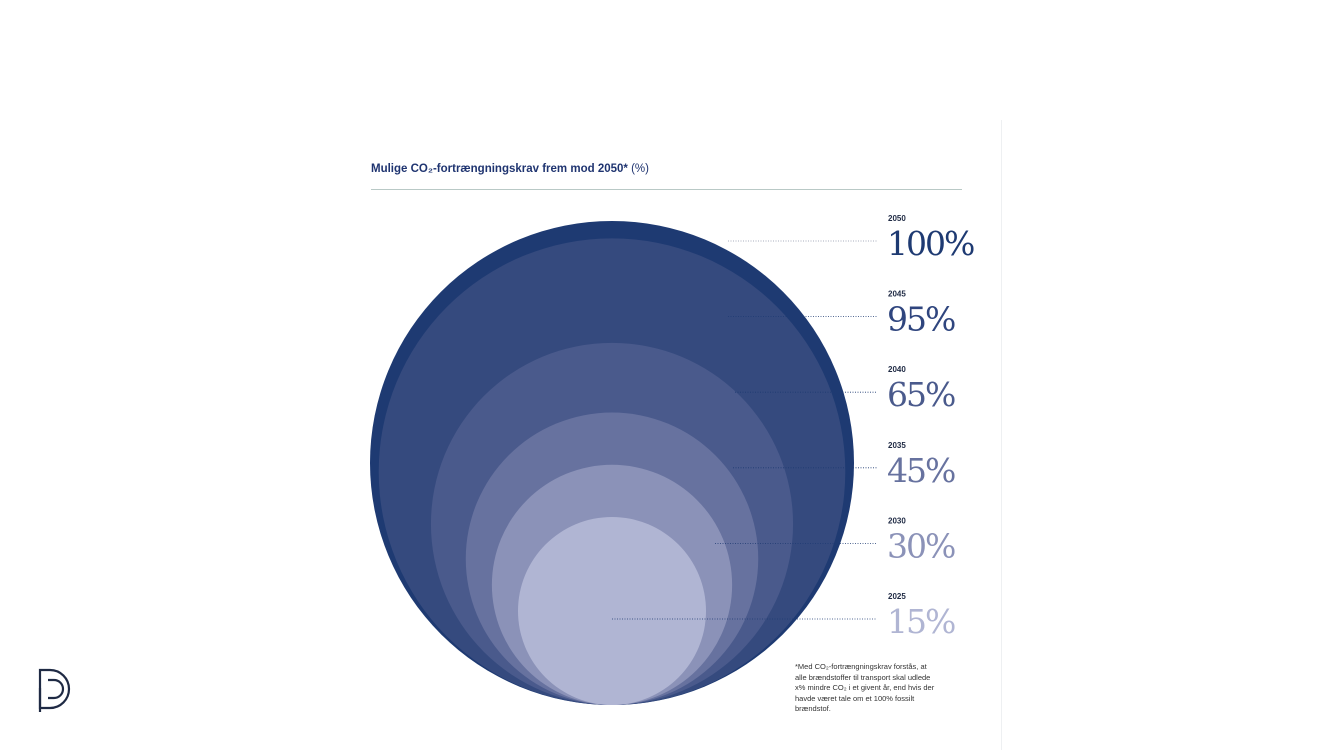 The width and height of the screenshot is (1333, 750). Describe the element at coordinates (921, 621) in the screenshot. I see `value-label-2025: 15%` at that location.